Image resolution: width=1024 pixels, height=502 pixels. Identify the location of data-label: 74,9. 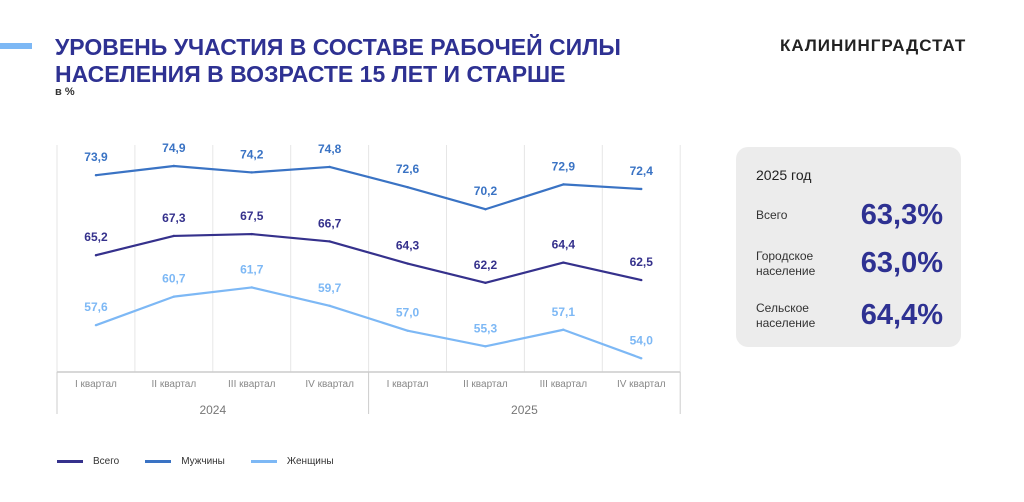
(174, 148).